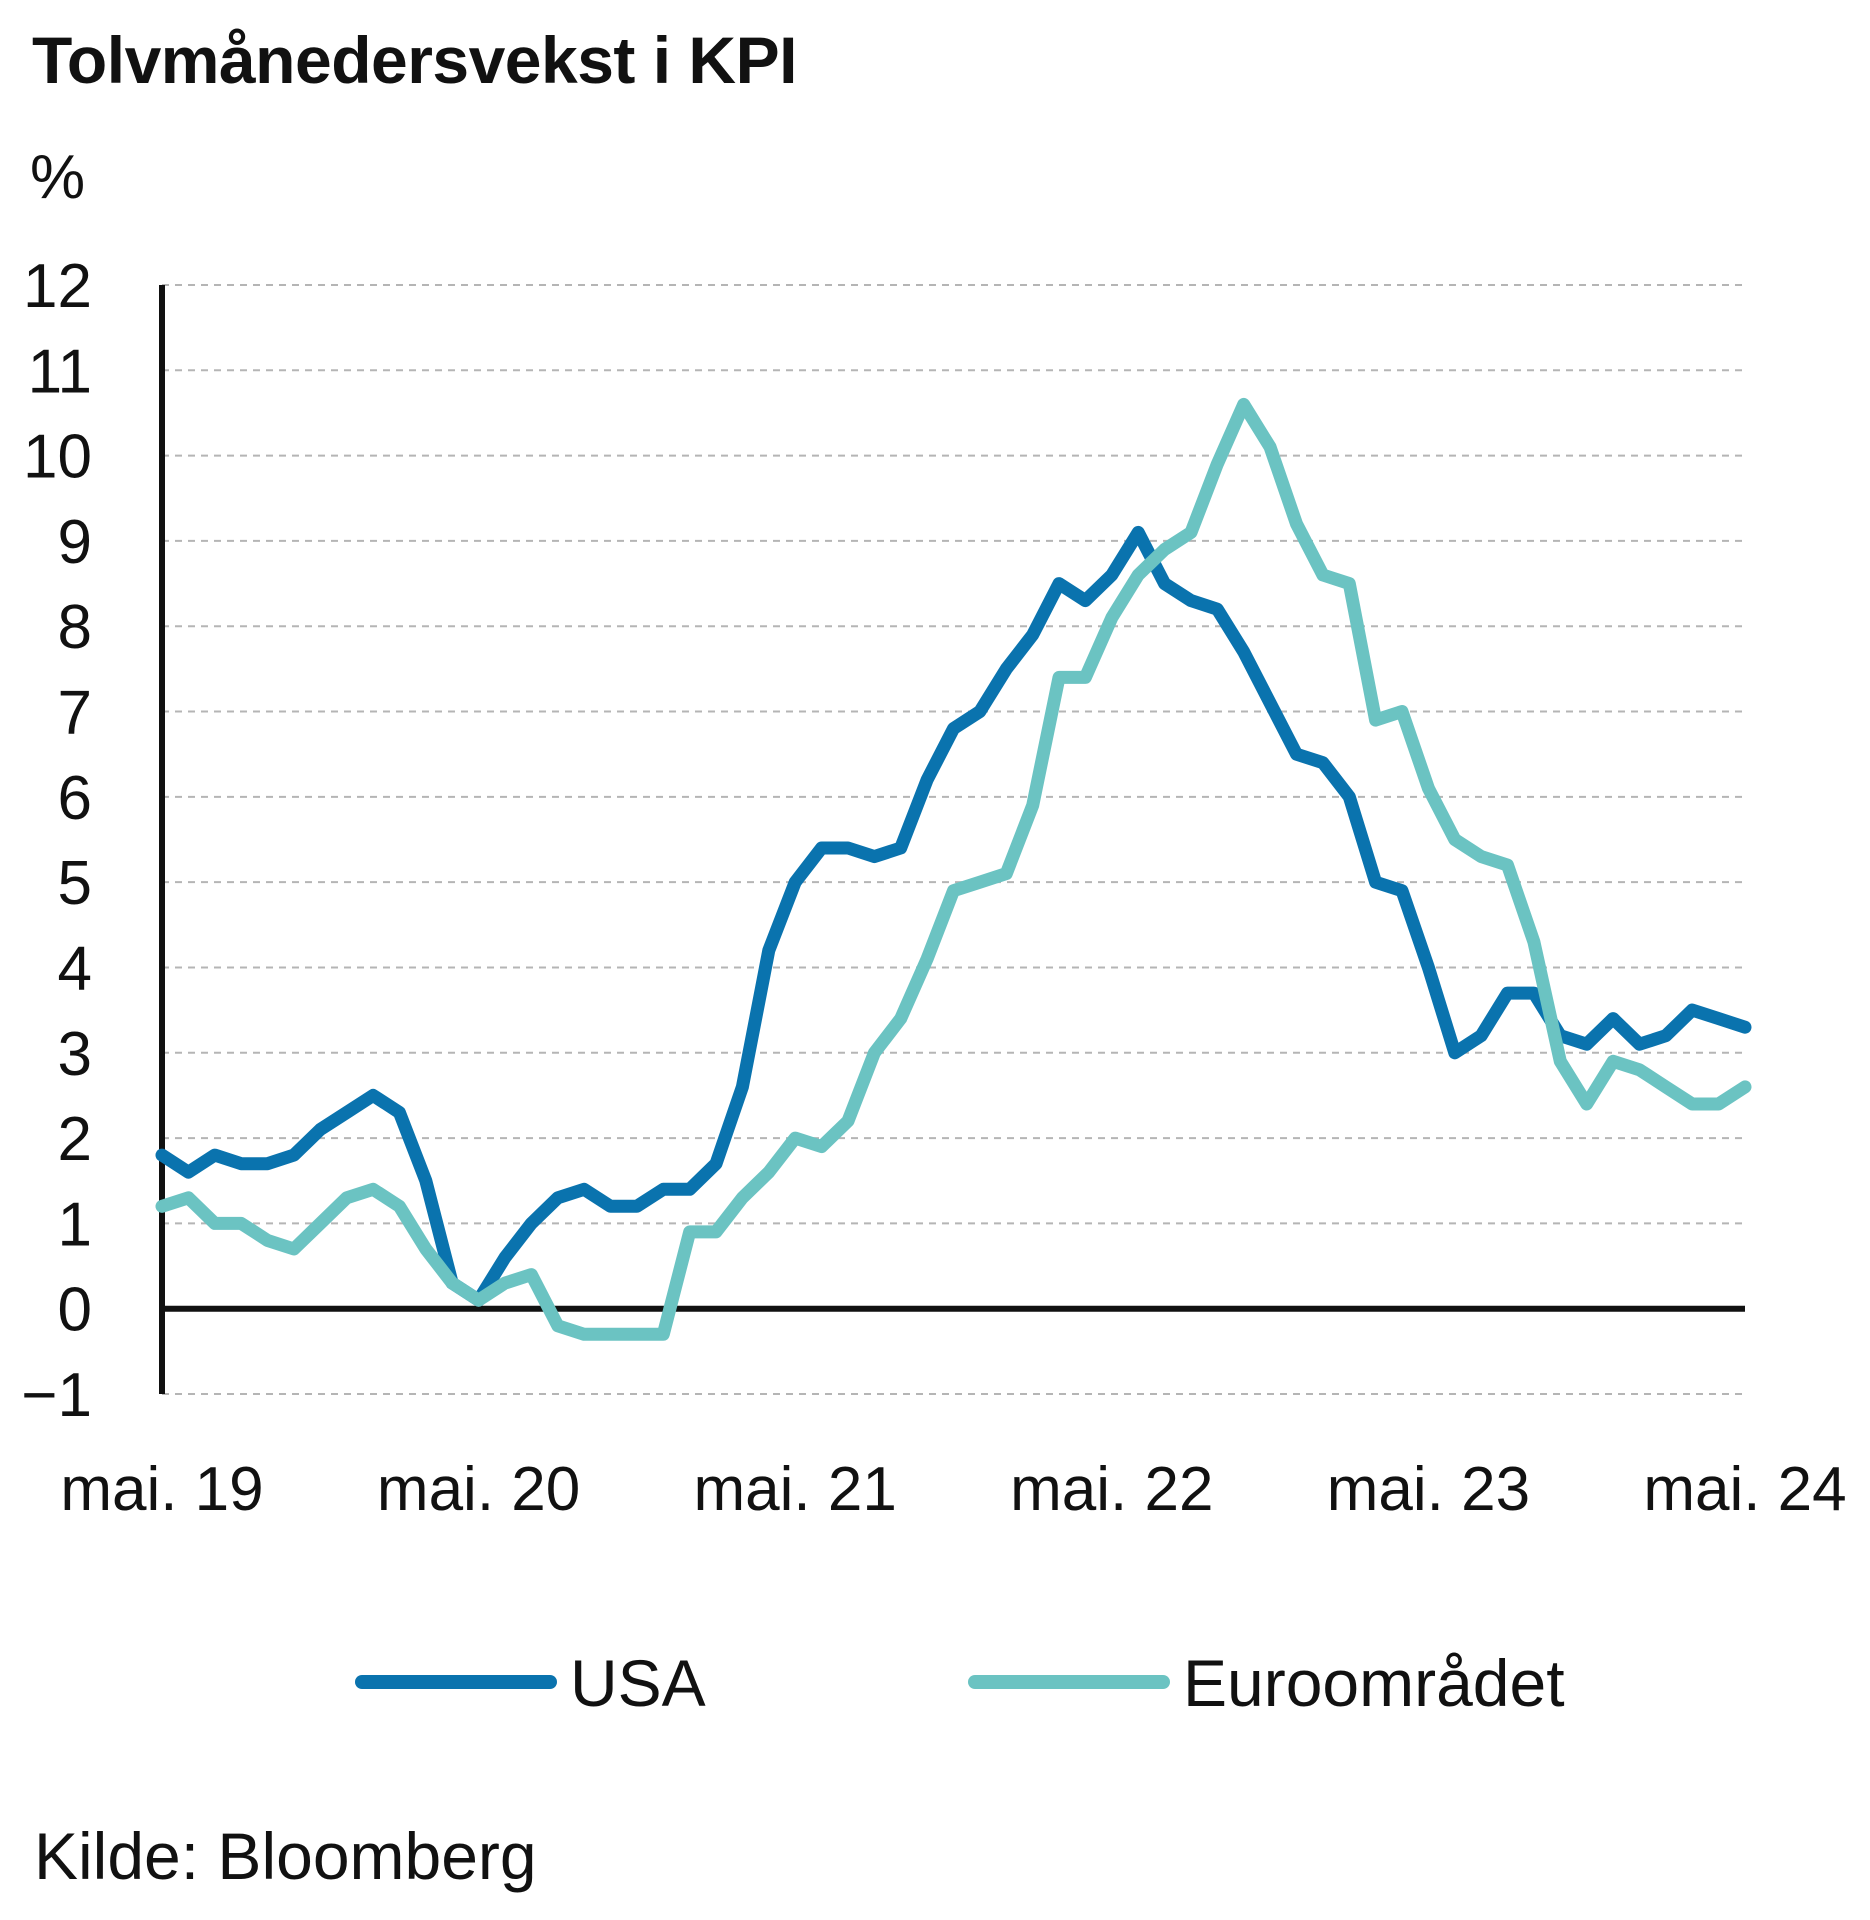 Image resolution: width=1870 pixels, height=1920 pixels. I want to click on y-tick-label: 5, so click(75, 883).